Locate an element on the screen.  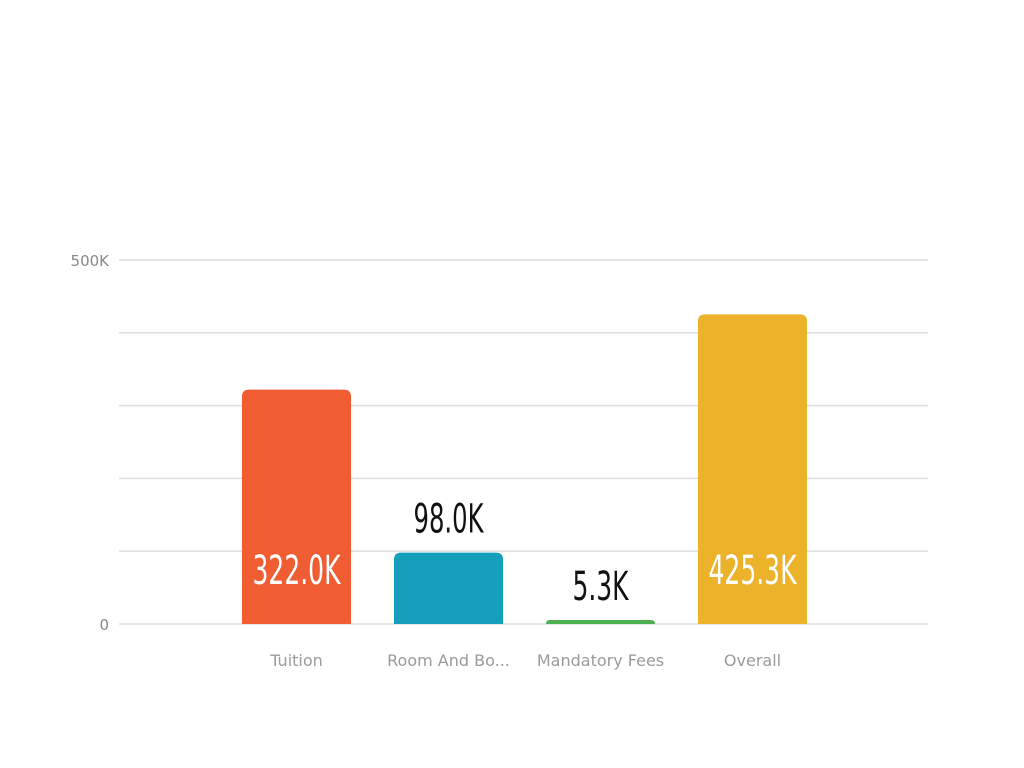
data-label-room-and-bo: 98.0K is located at coordinates (449, 520).